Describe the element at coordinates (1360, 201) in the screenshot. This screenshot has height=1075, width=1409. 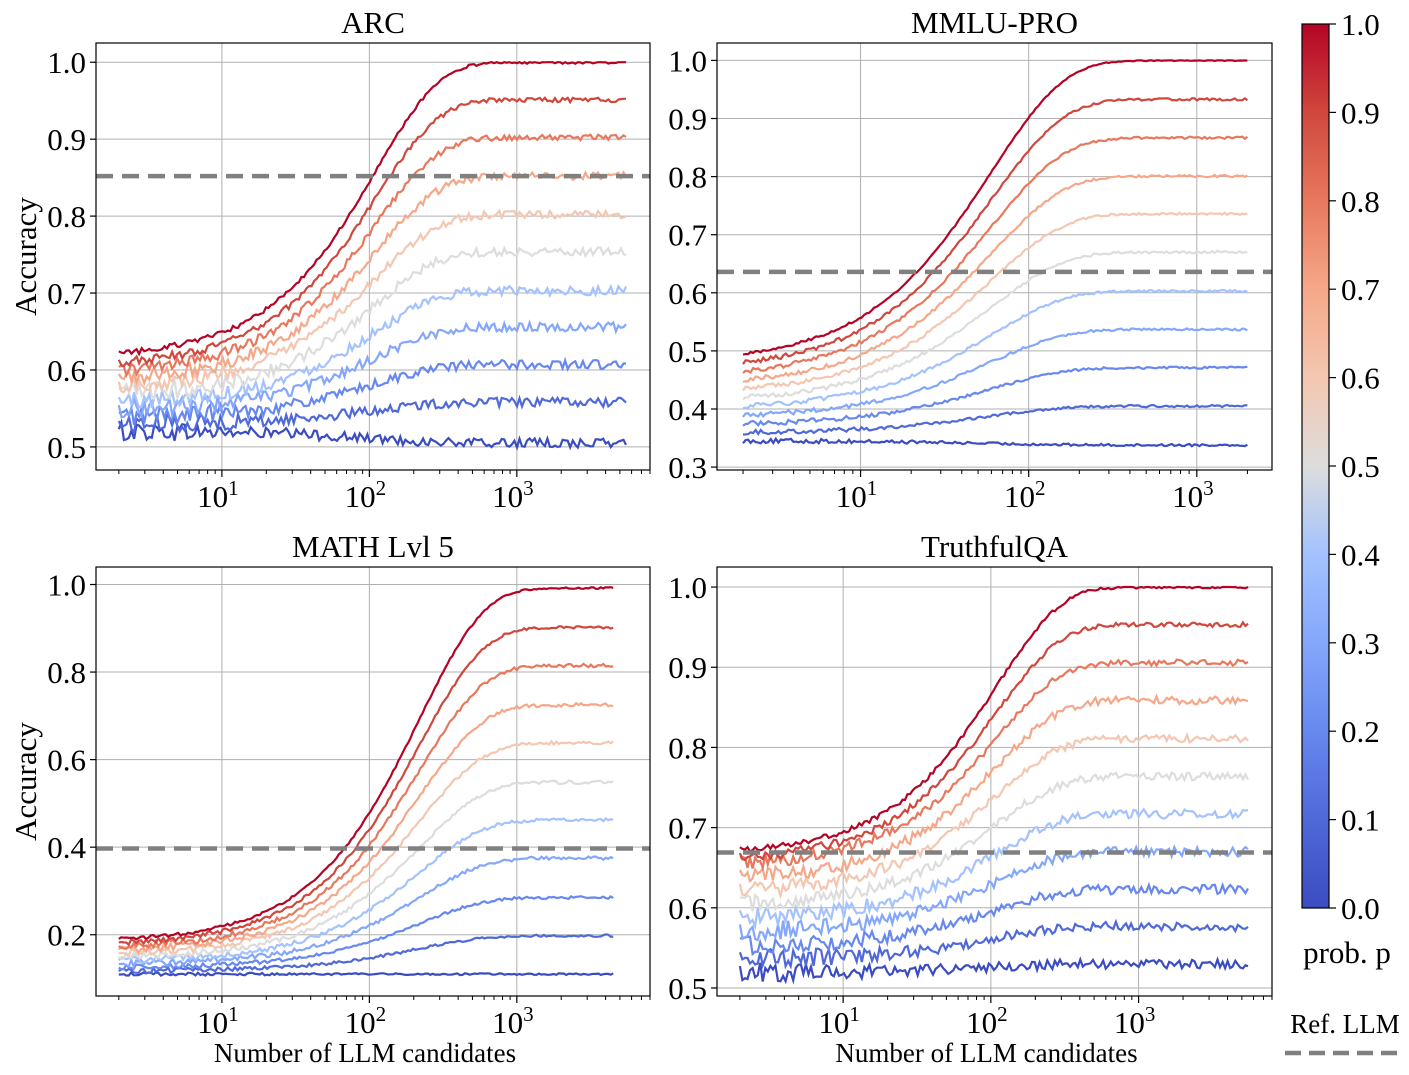
I see `colorbar-tick-label: 0.8` at that location.